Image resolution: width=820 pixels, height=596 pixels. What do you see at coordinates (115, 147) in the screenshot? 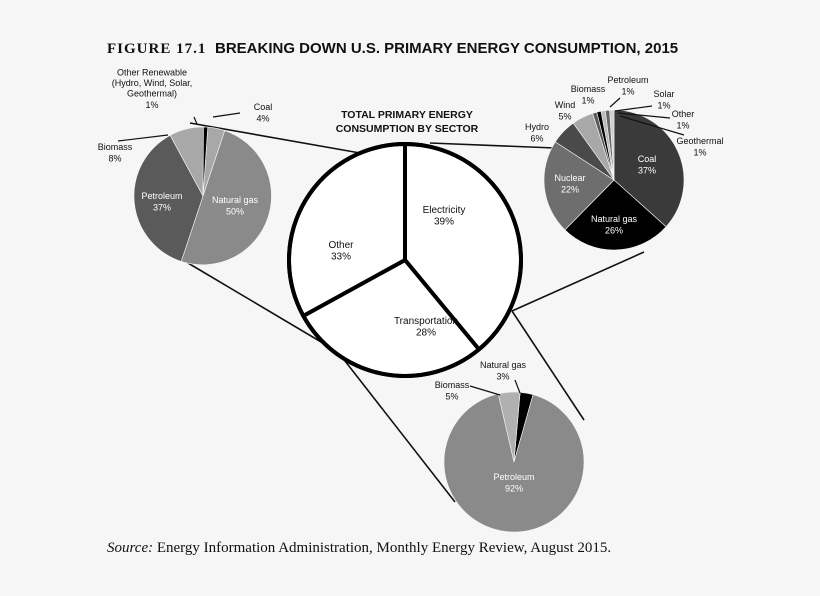
I see `other-label-biomass: Biomass` at bounding box center [115, 147].